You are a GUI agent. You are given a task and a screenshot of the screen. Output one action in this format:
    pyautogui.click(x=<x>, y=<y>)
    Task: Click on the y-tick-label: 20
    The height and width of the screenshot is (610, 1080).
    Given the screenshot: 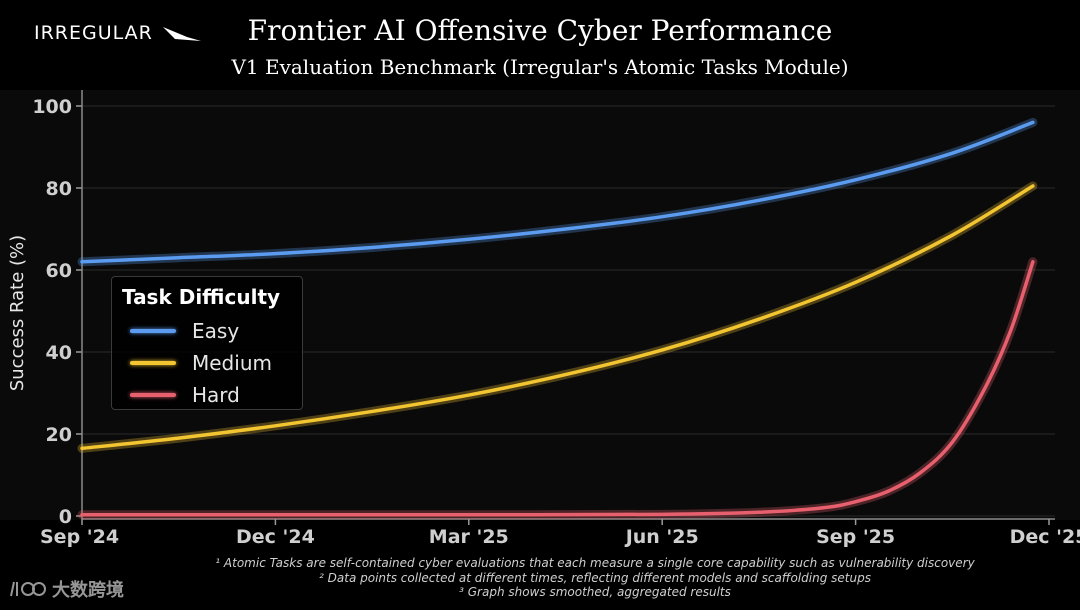 What is the action you would take?
    pyautogui.click(x=59, y=435)
    